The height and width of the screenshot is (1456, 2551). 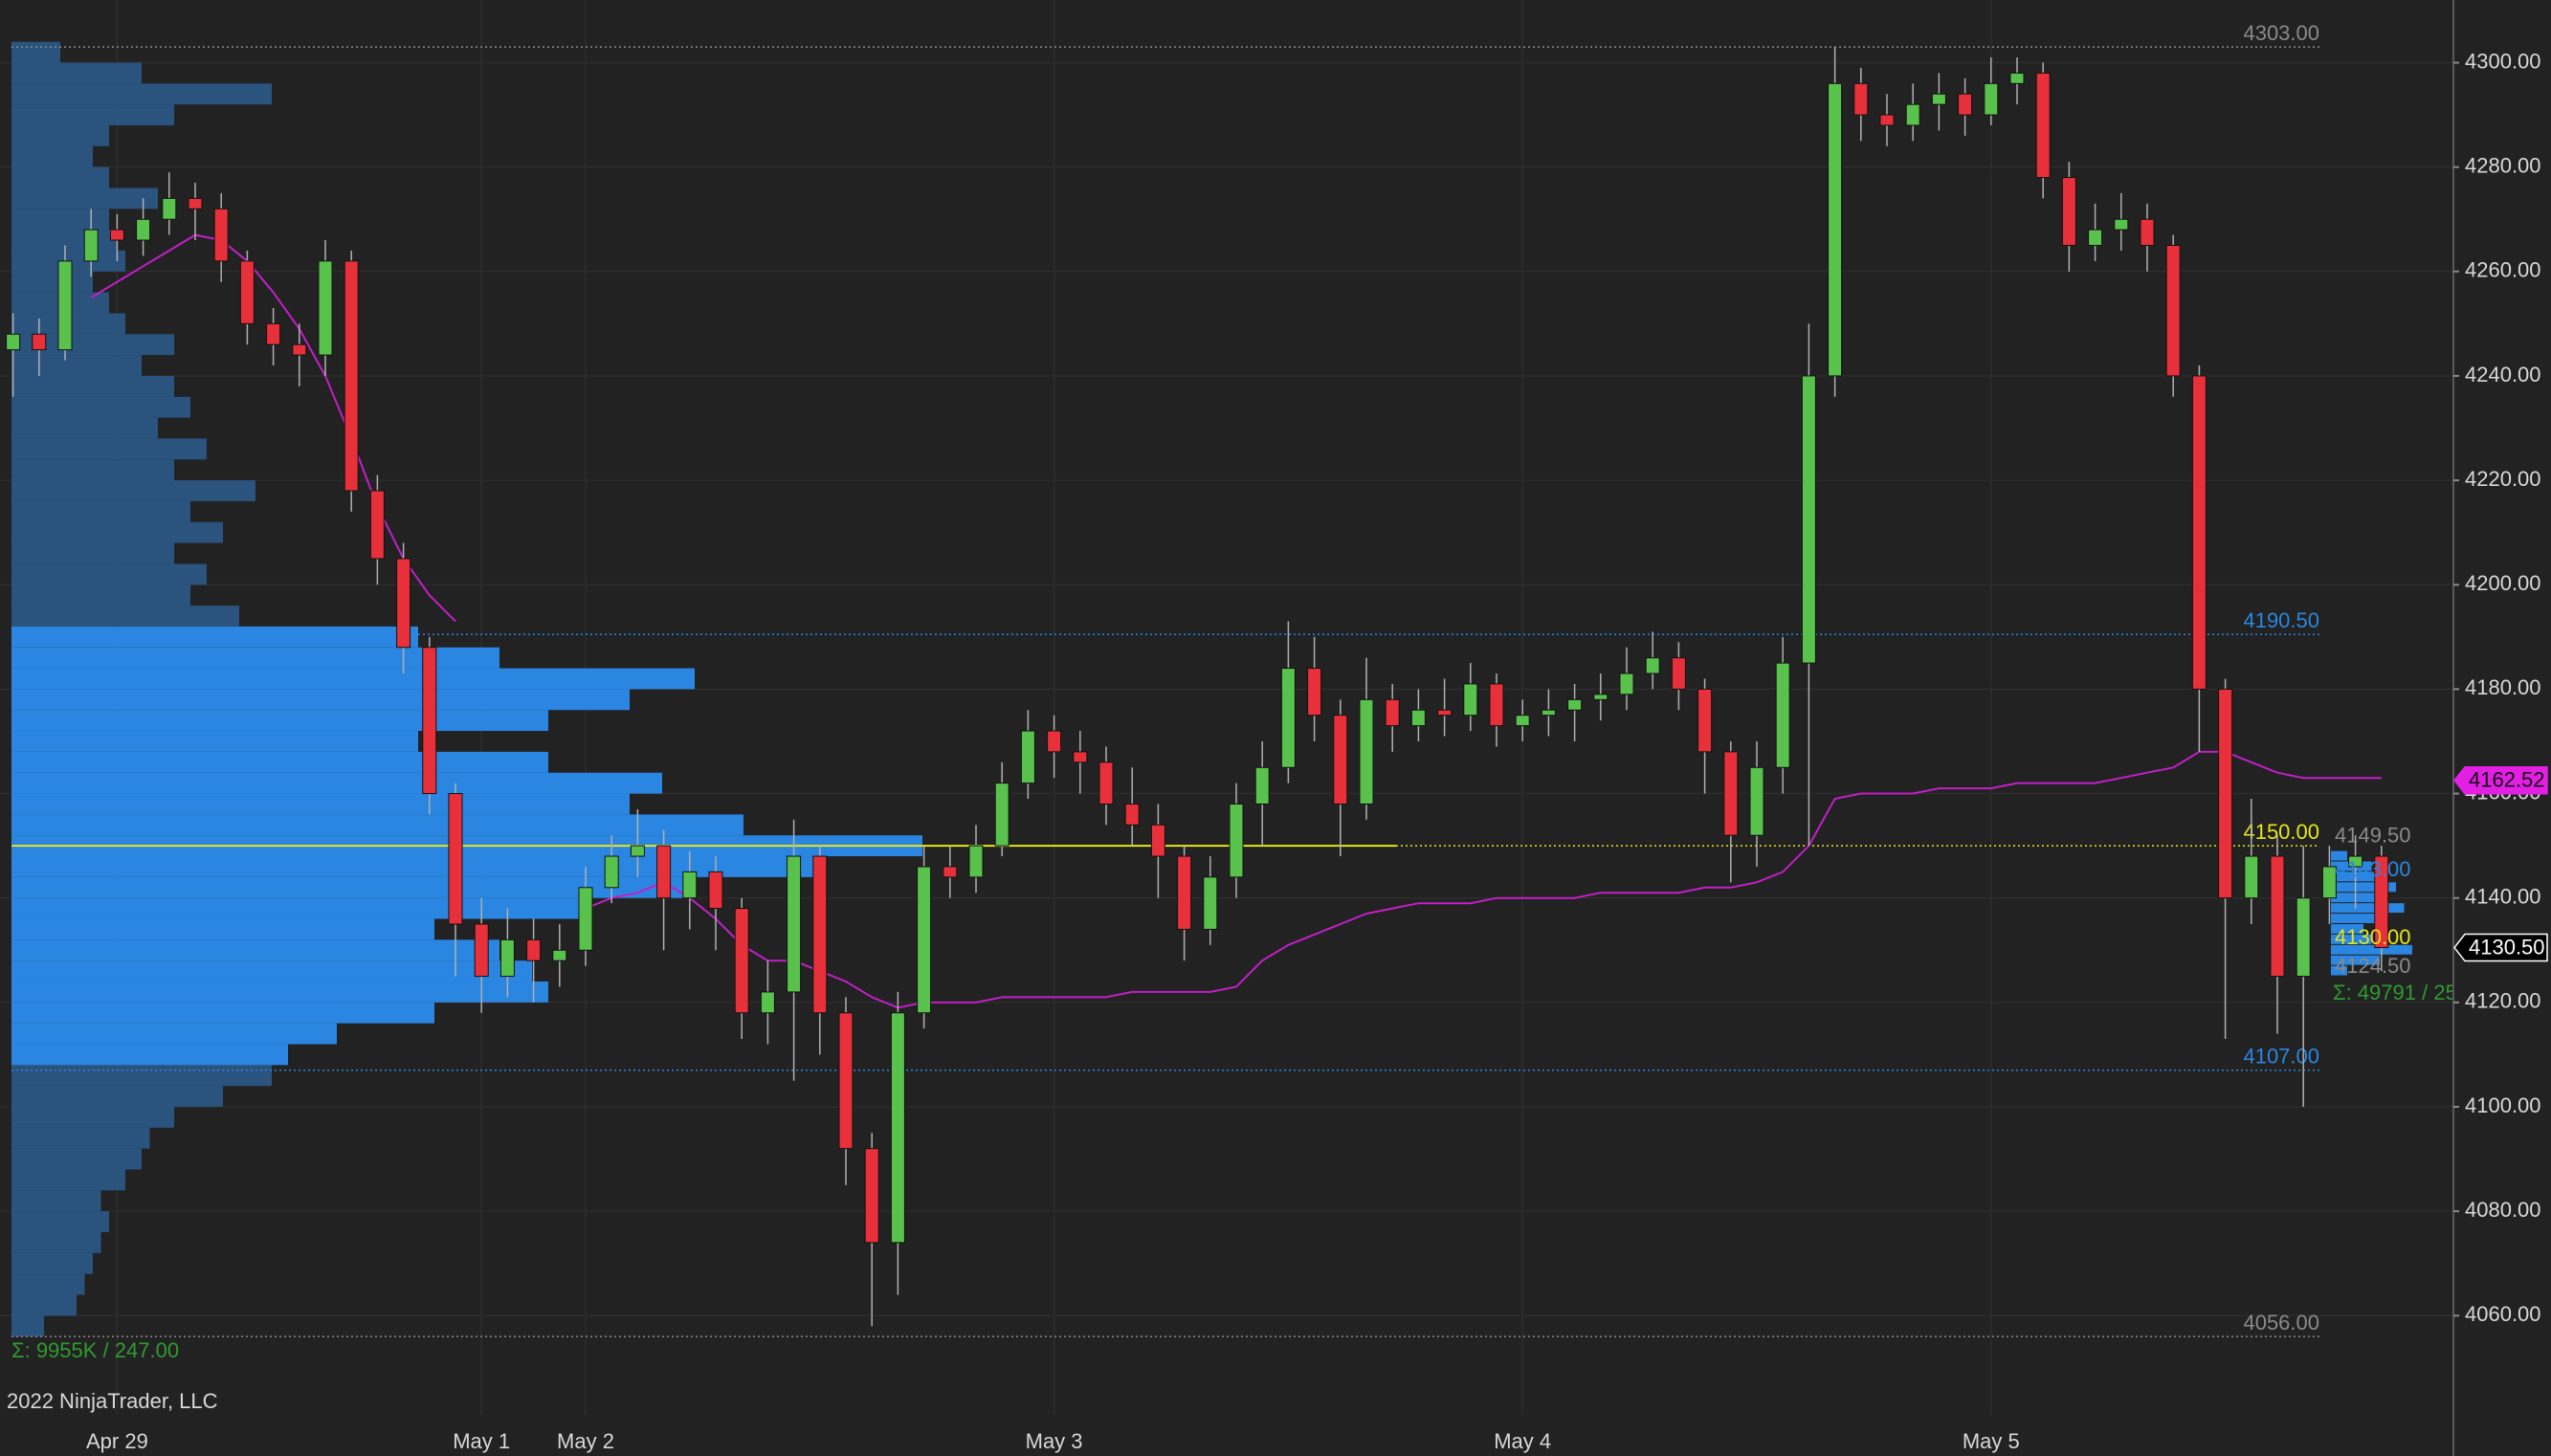 I want to click on x-tick-label: May 1, so click(x=481, y=1441).